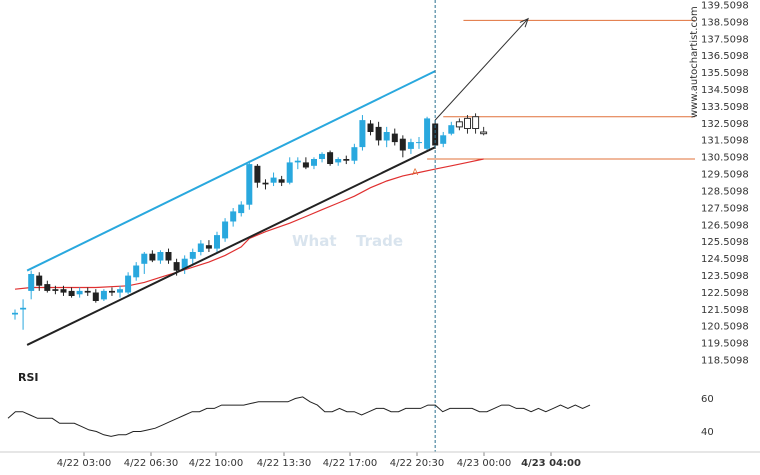 The height and width of the screenshot is (475, 760). I want to click on price-tick-label: 127.5098, so click(725, 208).